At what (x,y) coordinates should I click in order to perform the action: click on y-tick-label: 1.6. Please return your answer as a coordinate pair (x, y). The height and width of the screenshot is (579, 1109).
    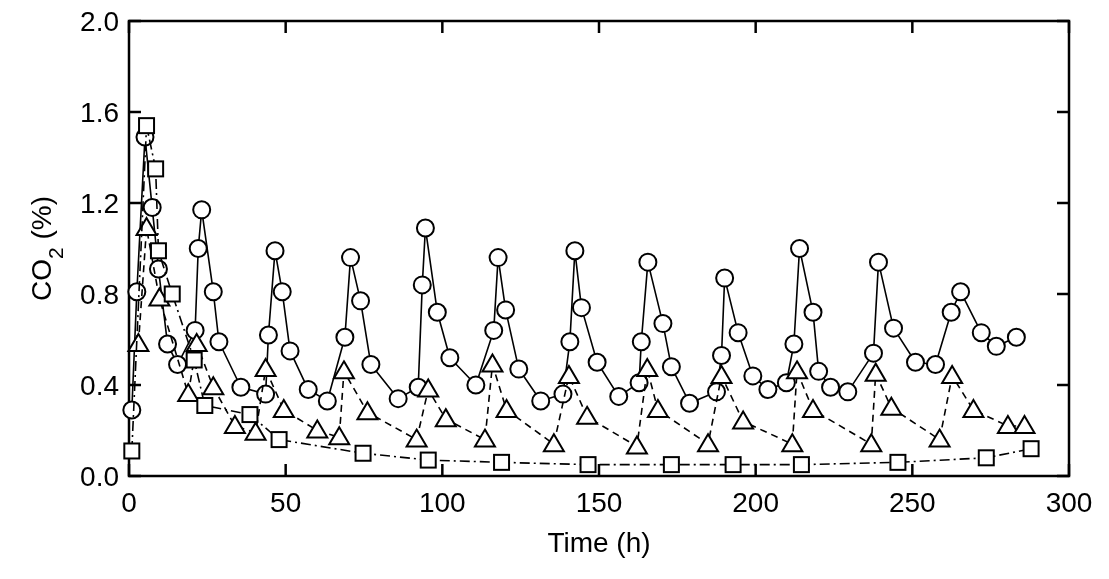
    Looking at the image, I should click on (99, 112).